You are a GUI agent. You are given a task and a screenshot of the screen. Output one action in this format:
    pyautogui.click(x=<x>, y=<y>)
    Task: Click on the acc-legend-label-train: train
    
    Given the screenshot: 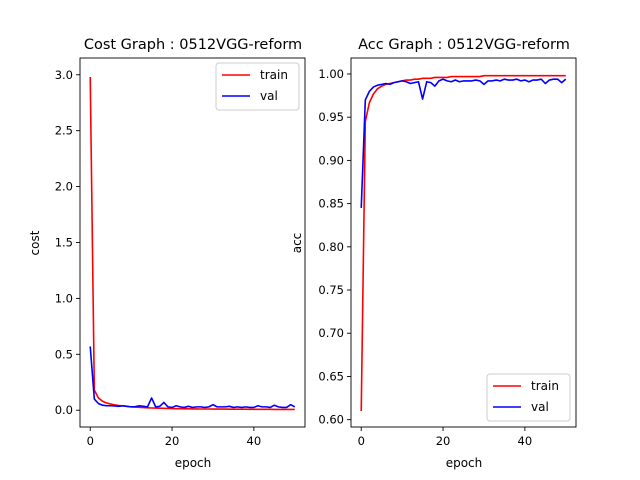 What is the action you would take?
    pyautogui.click(x=545, y=386)
    